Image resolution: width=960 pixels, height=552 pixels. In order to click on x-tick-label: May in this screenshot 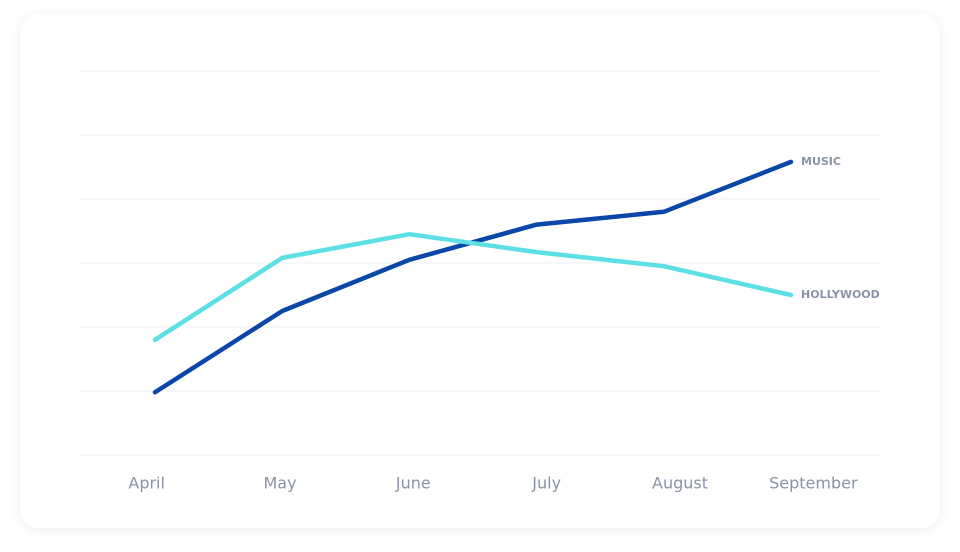, I will do `click(279, 483)`.